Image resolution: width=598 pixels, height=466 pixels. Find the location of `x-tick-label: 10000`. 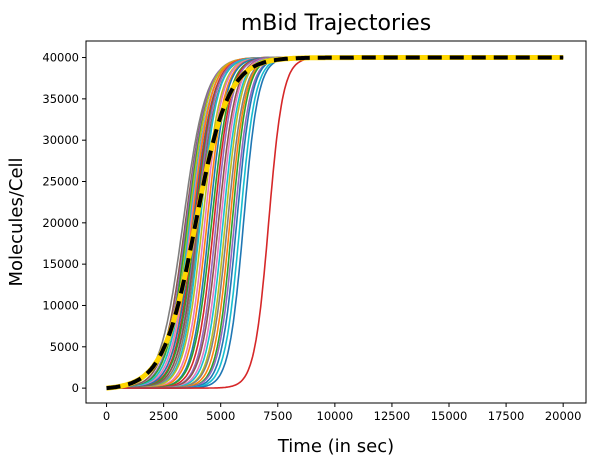

x-tick-label: 10000 is located at coordinates (335, 416).